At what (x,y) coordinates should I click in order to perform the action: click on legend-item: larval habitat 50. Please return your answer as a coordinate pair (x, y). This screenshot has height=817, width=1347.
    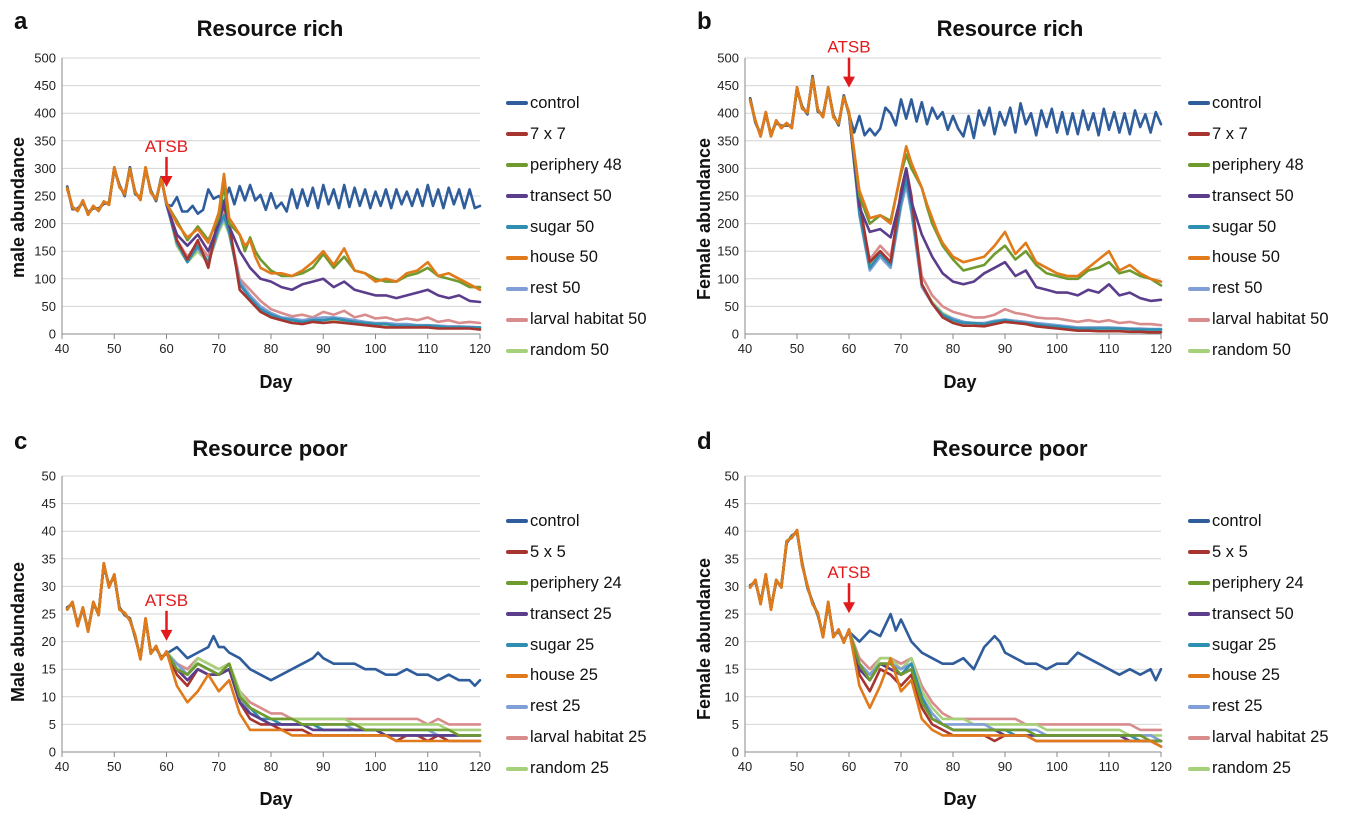
    Looking at the image, I should click on (1258, 319).